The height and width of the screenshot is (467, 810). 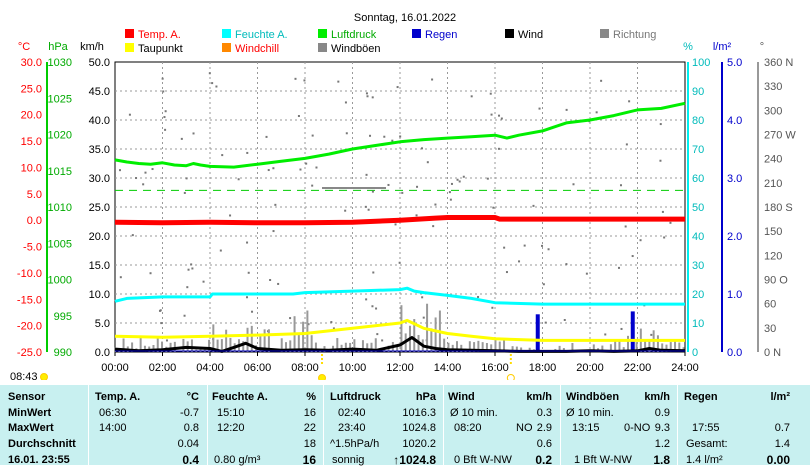 I want to click on tick-direction_deg-3: 270 W, so click(x=780, y=136).